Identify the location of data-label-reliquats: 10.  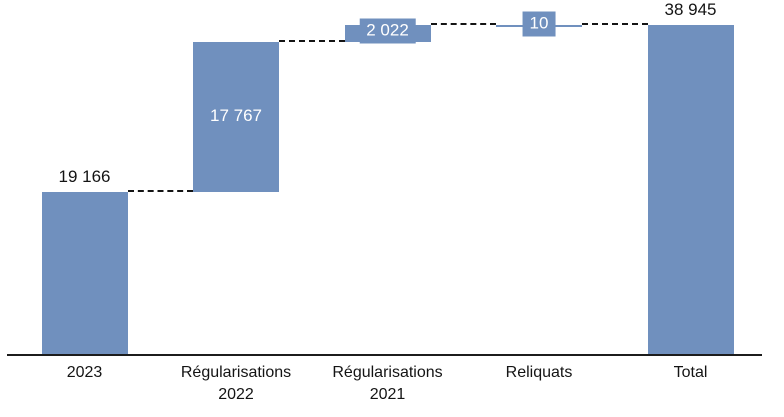
(539, 24).